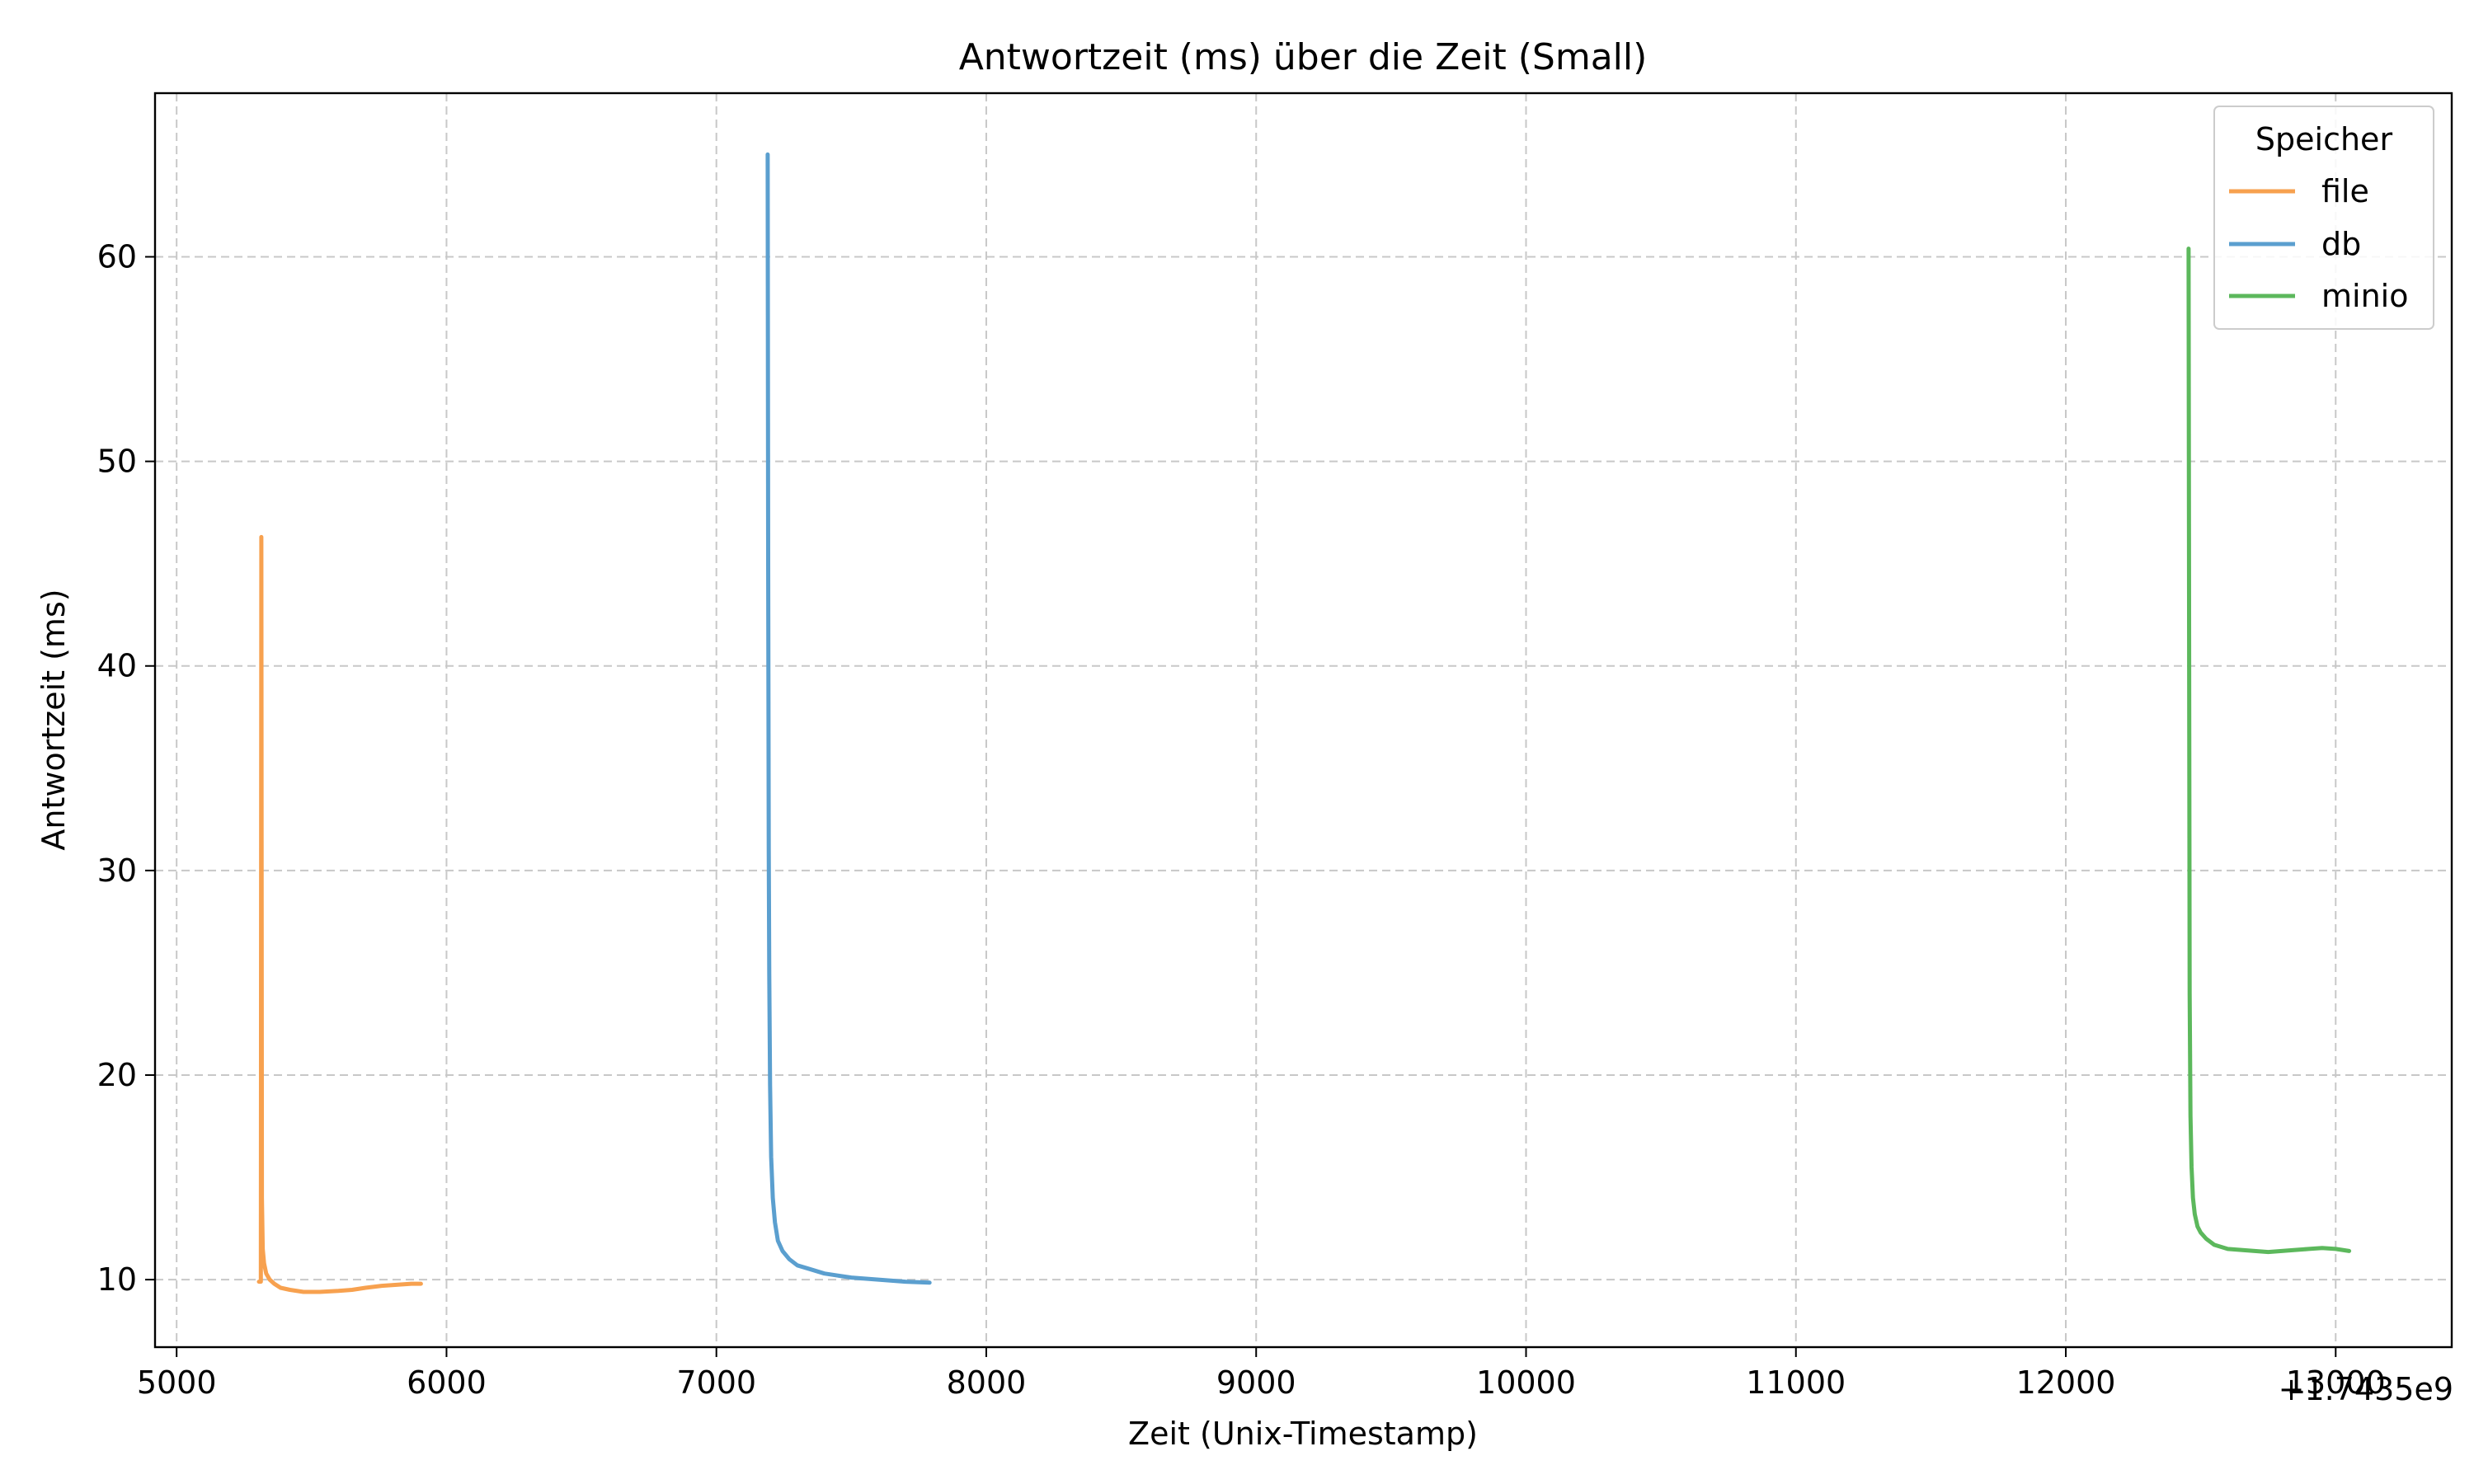 The height and width of the screenshot is (1484, 2474). I want to click on chart-title: Antwortzeit (ms) über die Zeit (Small), so click(1303, 57).